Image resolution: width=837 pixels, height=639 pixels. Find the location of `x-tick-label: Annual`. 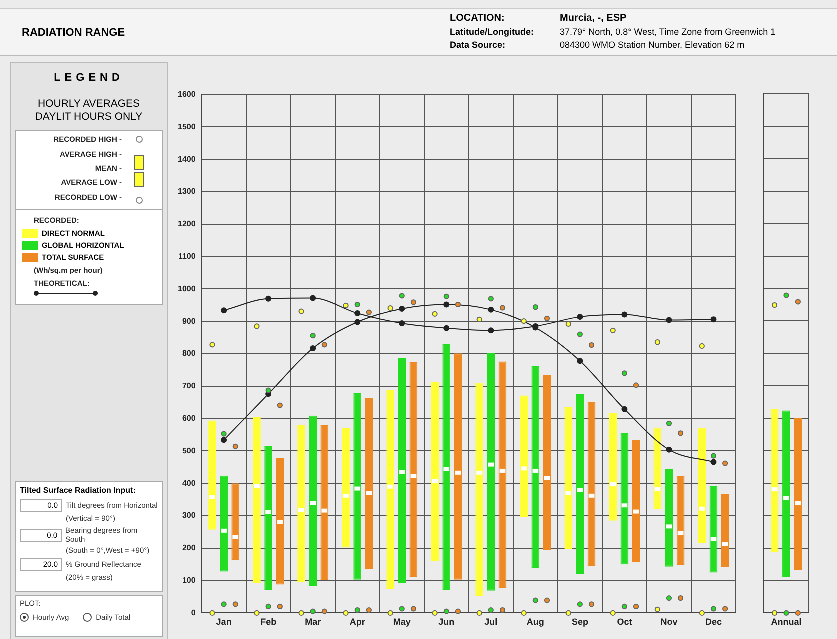

x-tick-label: Annual is located at coordinates (786, 622).